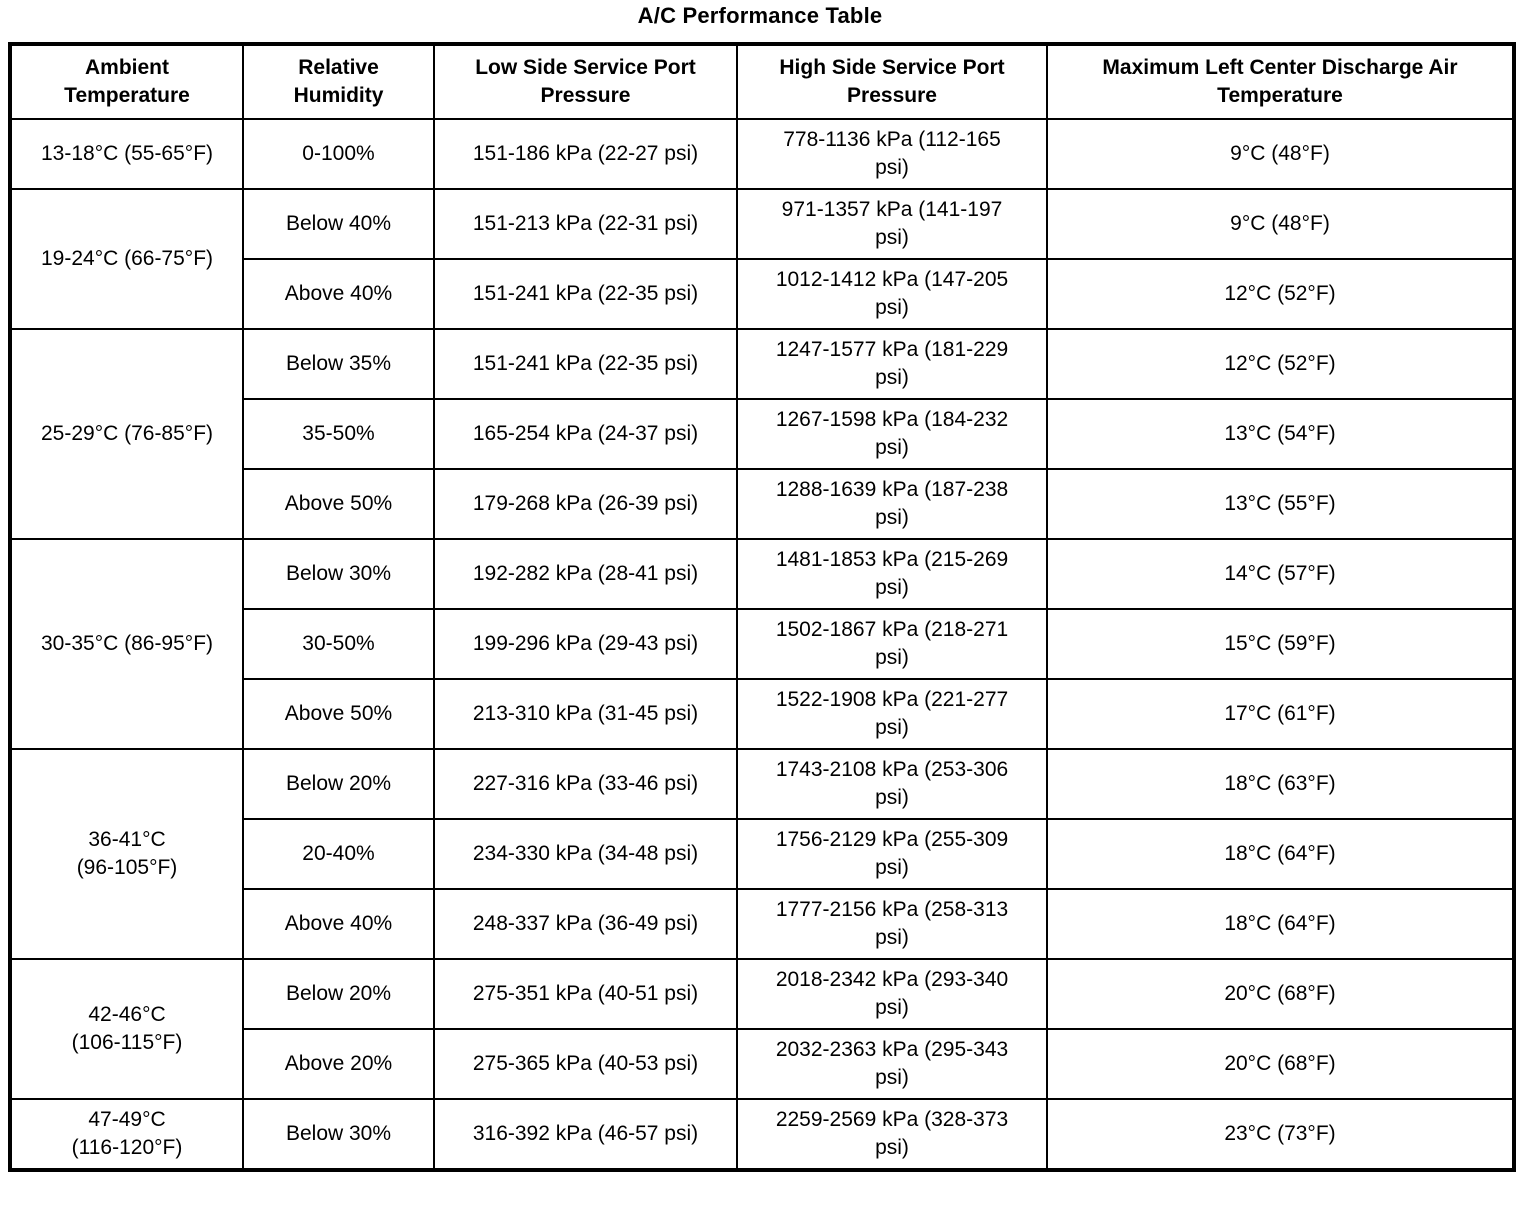 The width and height of the screenshot is (1520, 1210). What do you see at coordinates (126, 154) in the screenshot?
I see `ambient-temperature-cell: 13-18°C (55-65°F)` at bounding box center [126, 154].